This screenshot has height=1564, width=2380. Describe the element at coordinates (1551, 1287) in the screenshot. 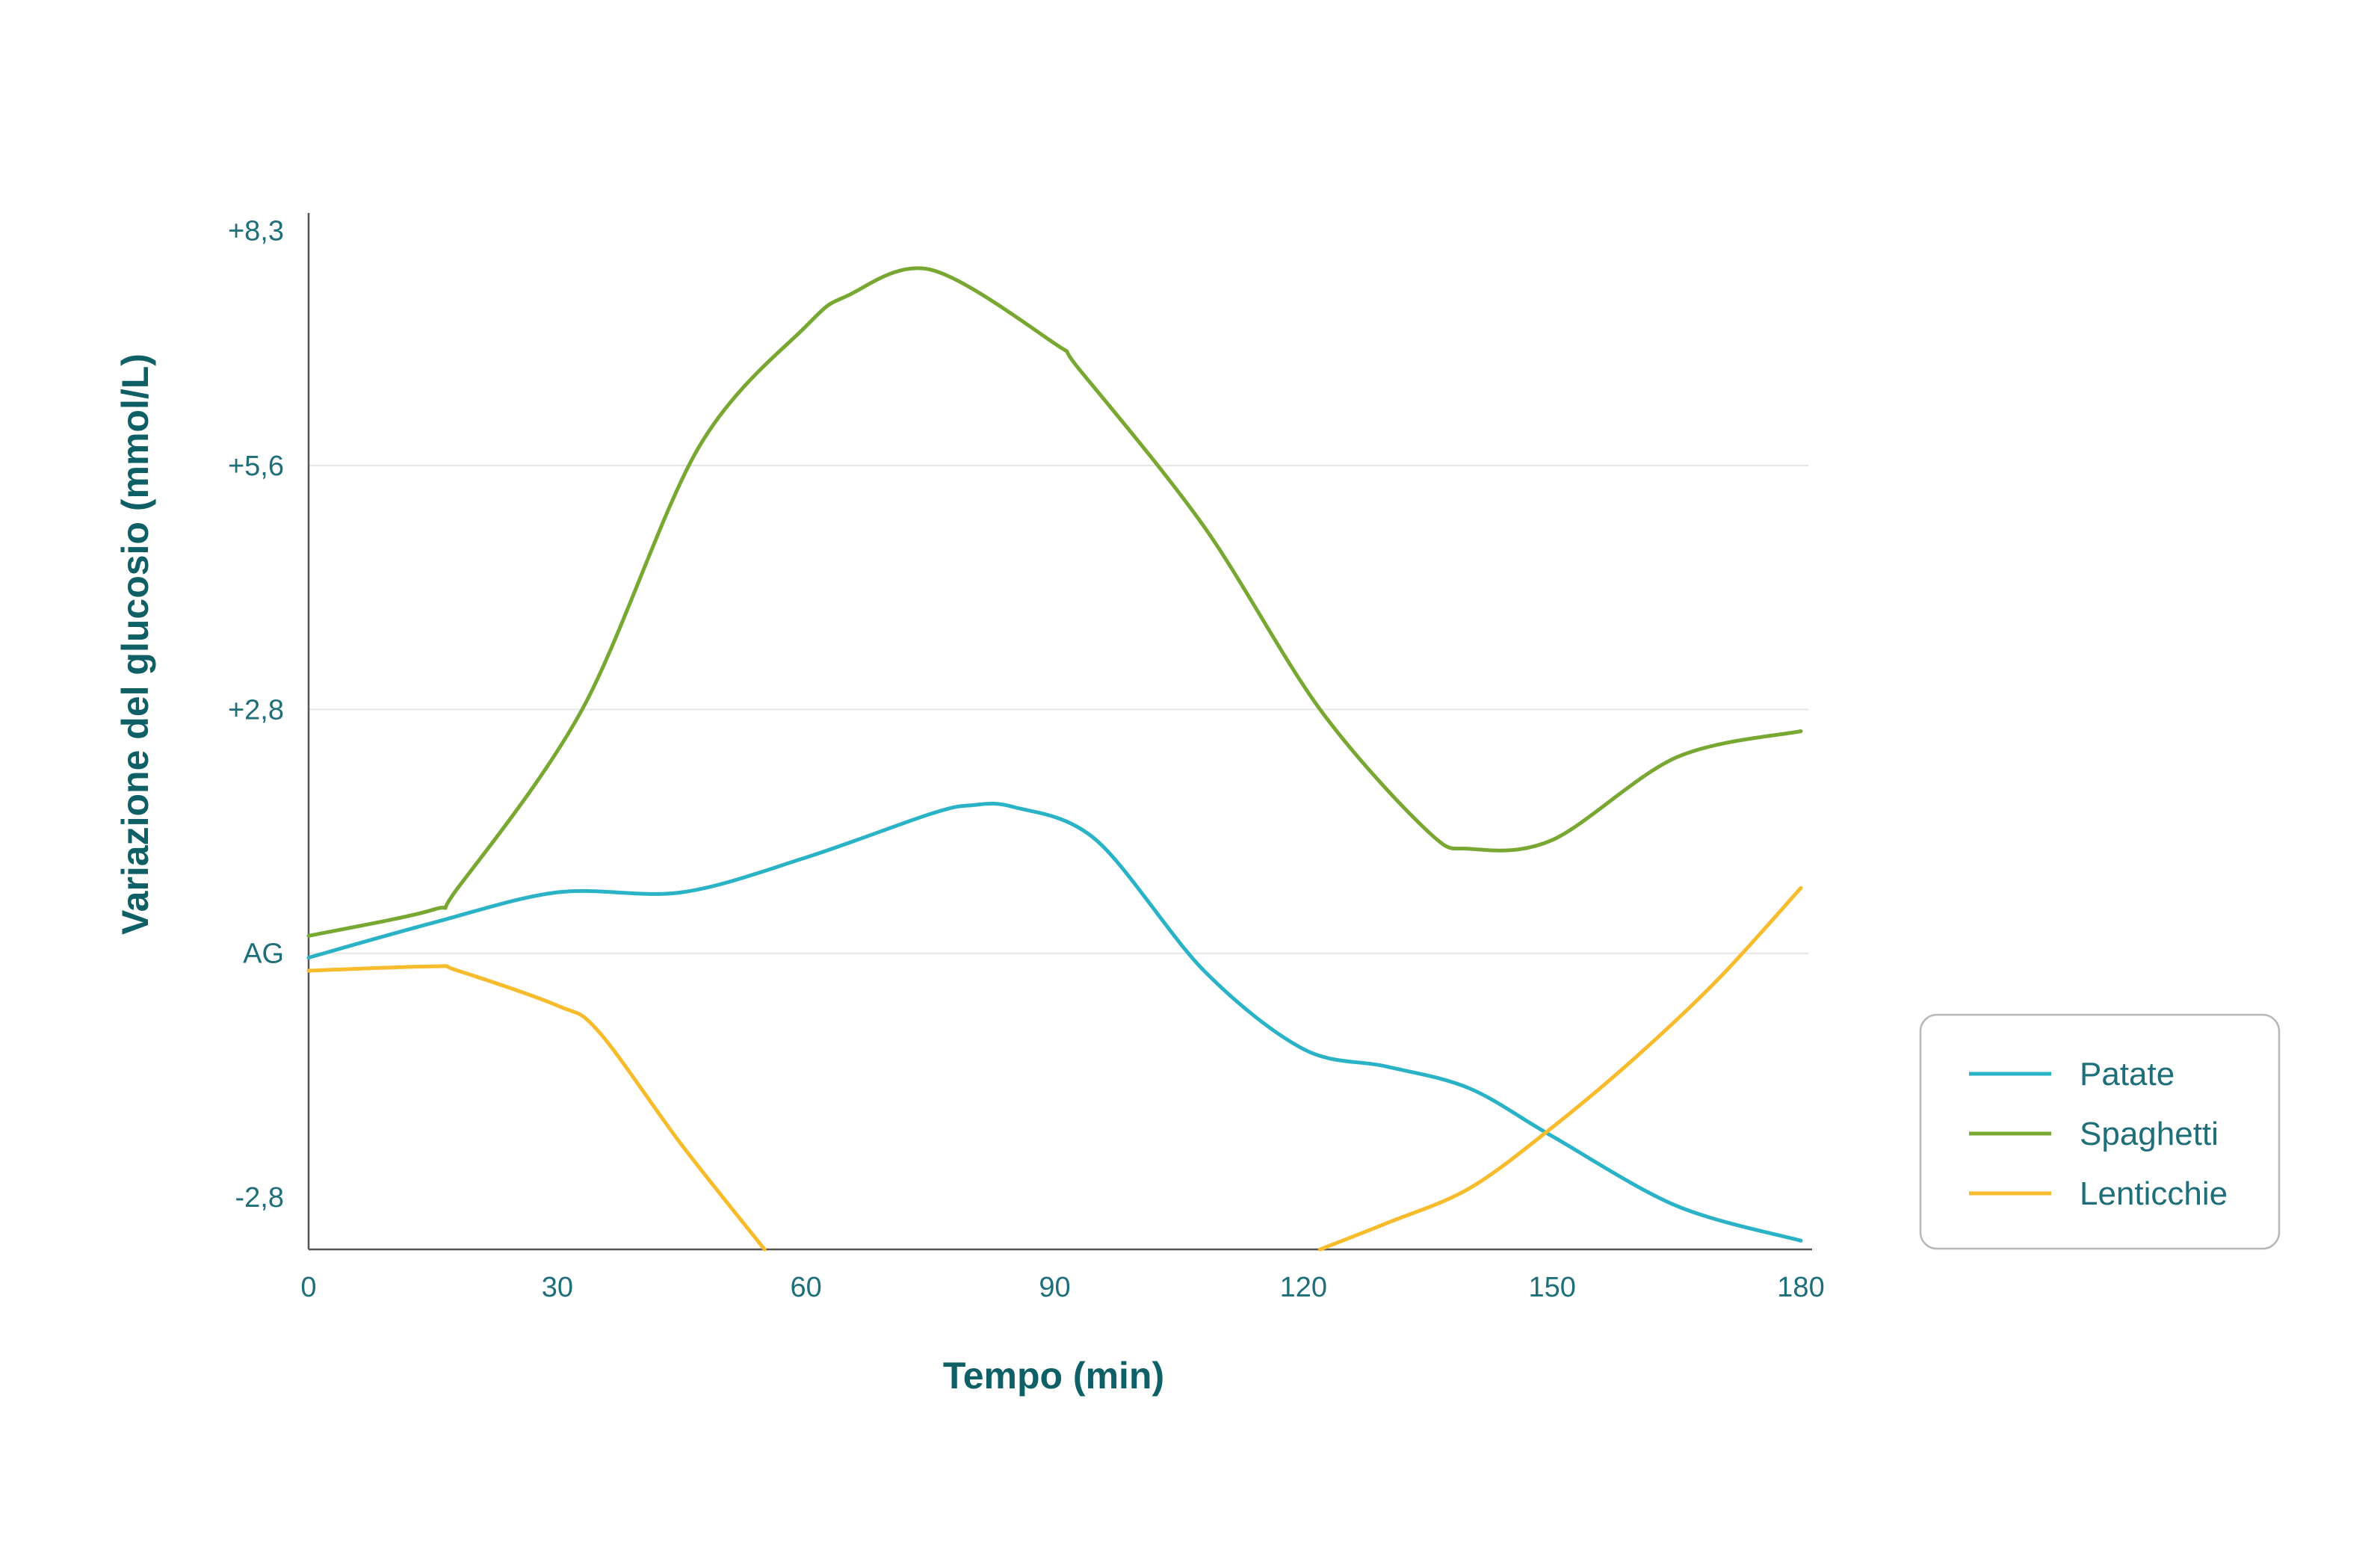

I see `x-tick-label: 150` at that location.